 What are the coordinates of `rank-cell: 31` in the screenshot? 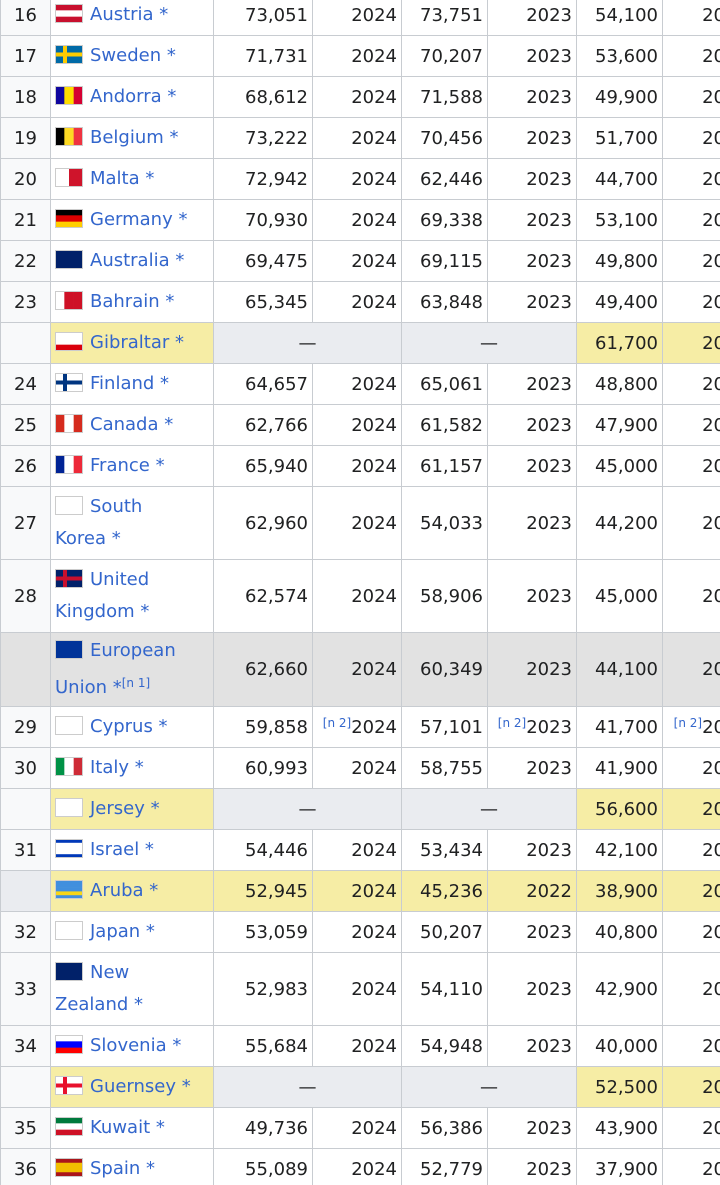 It's located at (25, 850).